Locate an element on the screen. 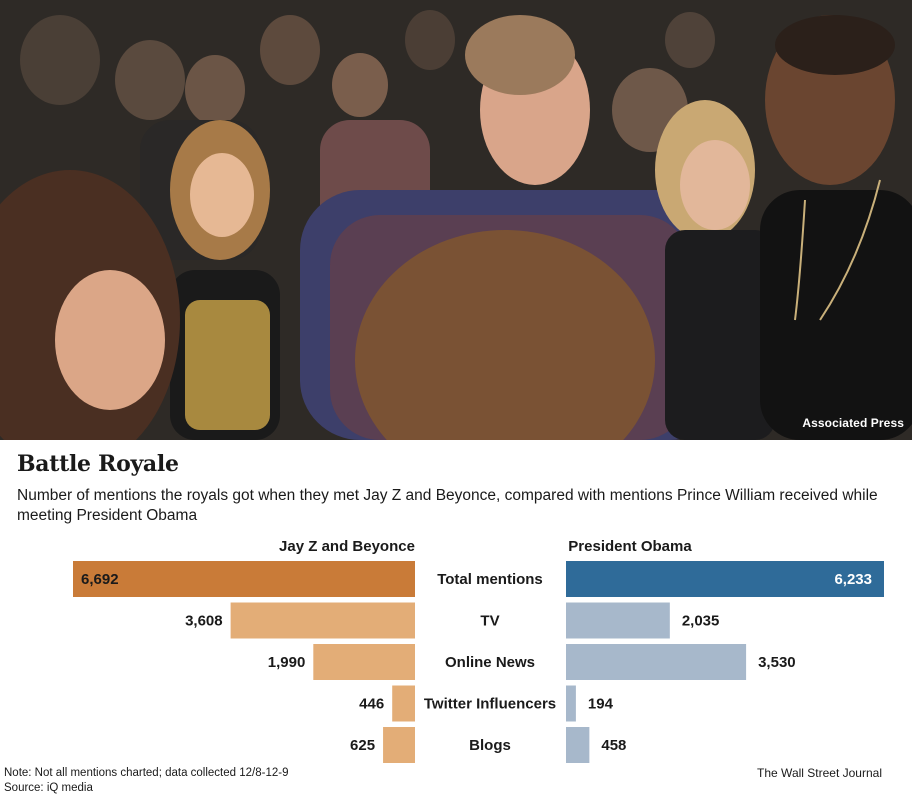 This screenshot has width=912, height=798. category-label: Blogs is located at coordinates (490, 745).